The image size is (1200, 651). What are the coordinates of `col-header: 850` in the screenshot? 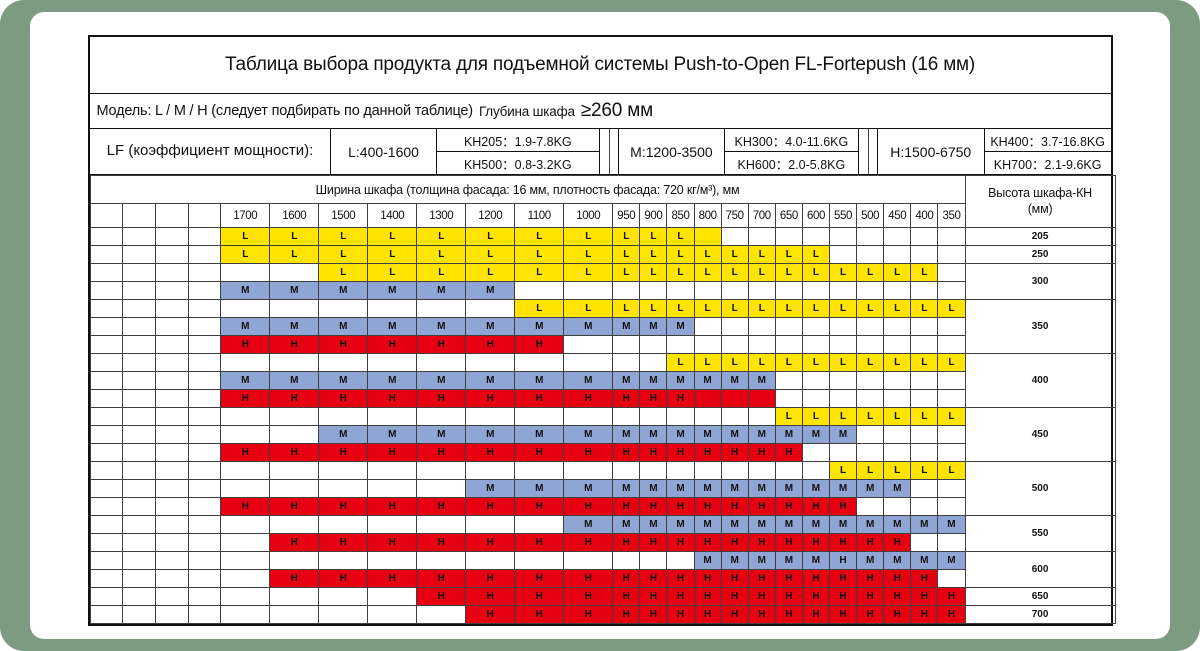 It's located at (680, 215).